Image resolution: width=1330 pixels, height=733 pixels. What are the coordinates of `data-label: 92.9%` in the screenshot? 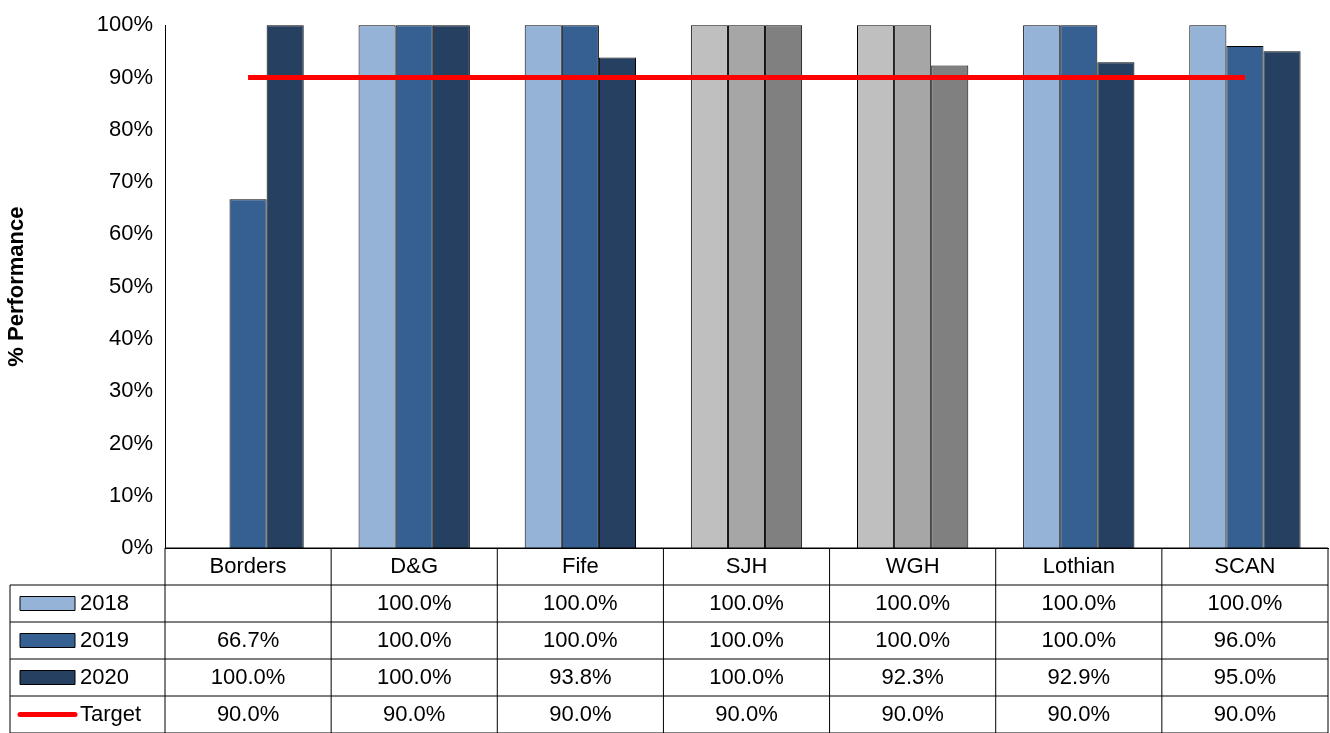 It's located at (1078, 676).